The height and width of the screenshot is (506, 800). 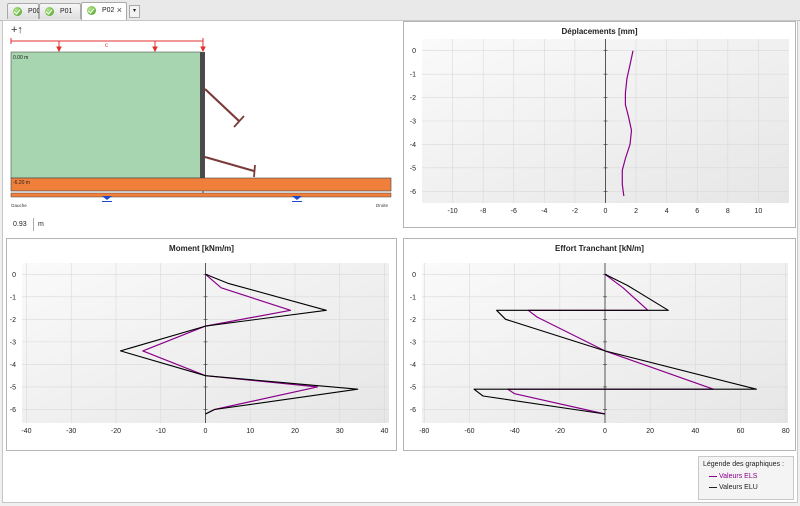 What do you see at coordinates (728, 211) in the screenshot?
I see `x-tick-label: 8` at bounding box center [728, 211].